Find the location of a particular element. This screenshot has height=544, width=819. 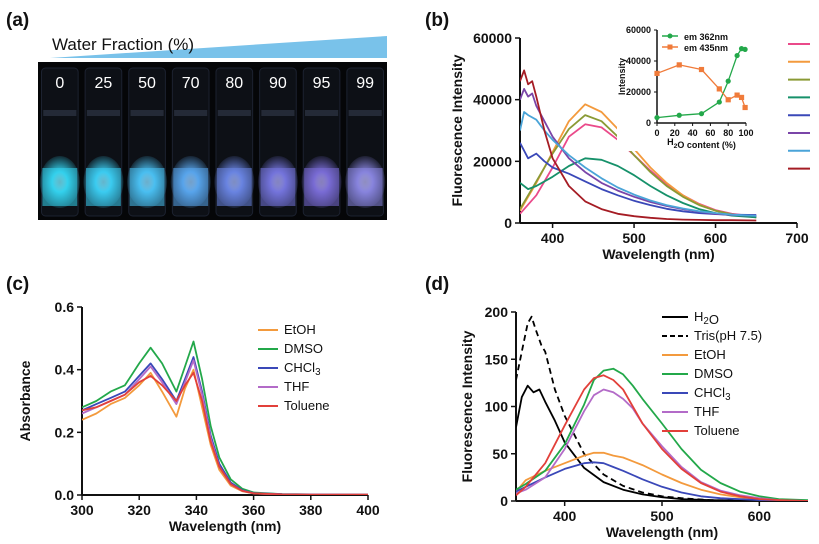

y-tick-label: 40000 is located at coordinates (638, 61).